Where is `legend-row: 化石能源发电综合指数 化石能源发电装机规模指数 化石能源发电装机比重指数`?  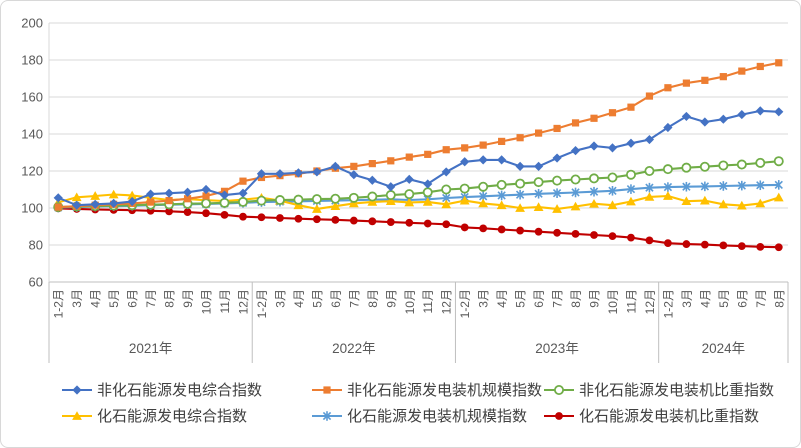 legend-row: 化石能源发电综合指数 化石能源发电装机规模指数 化石能源发电装机比重指数 is located at coordinates (400, 415).